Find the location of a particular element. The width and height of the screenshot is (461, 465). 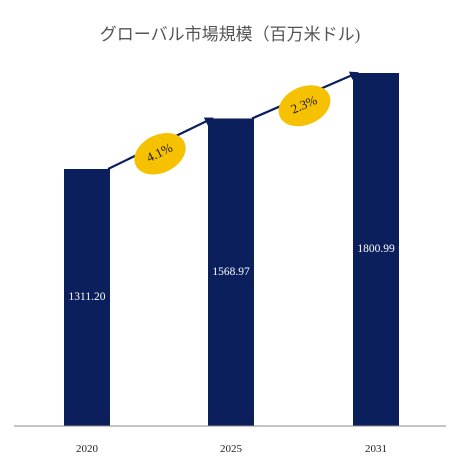

bar-2031 is located at coordinates (376, 250).